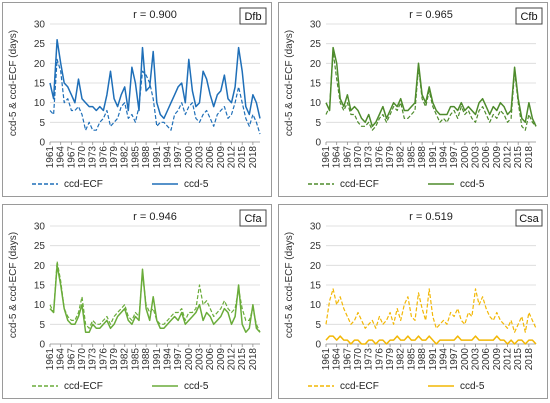 The width and height of the screenshot is (550, 403). I want to click on zone-label: Cfa, so click(253, 219).